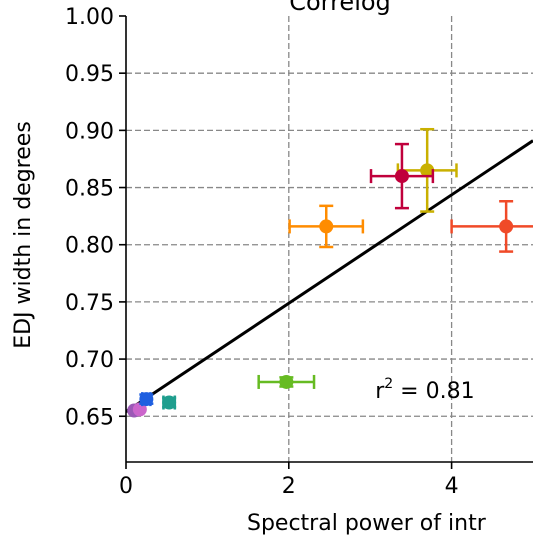  What do you see at coordinates (89, 360) in the screenshot?
I see `y-tick-label: 0.70` at bounding box center [89, 360].